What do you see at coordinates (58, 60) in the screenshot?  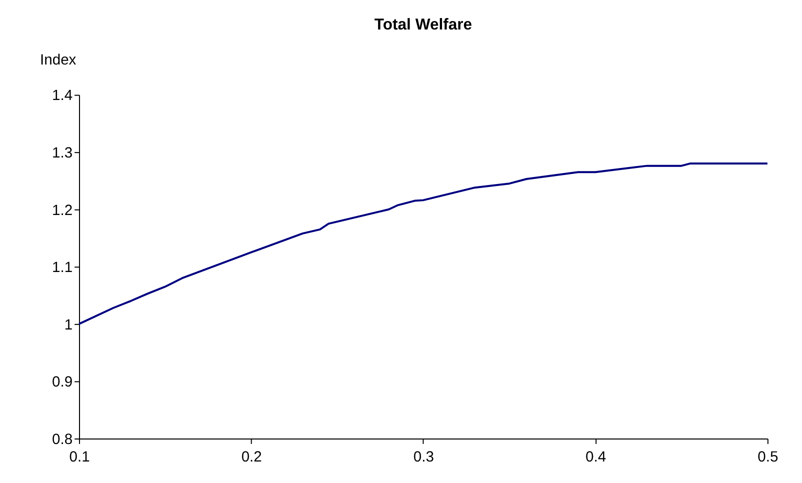 I see `y-axis-title: Index` at bounding box center [58, 60].